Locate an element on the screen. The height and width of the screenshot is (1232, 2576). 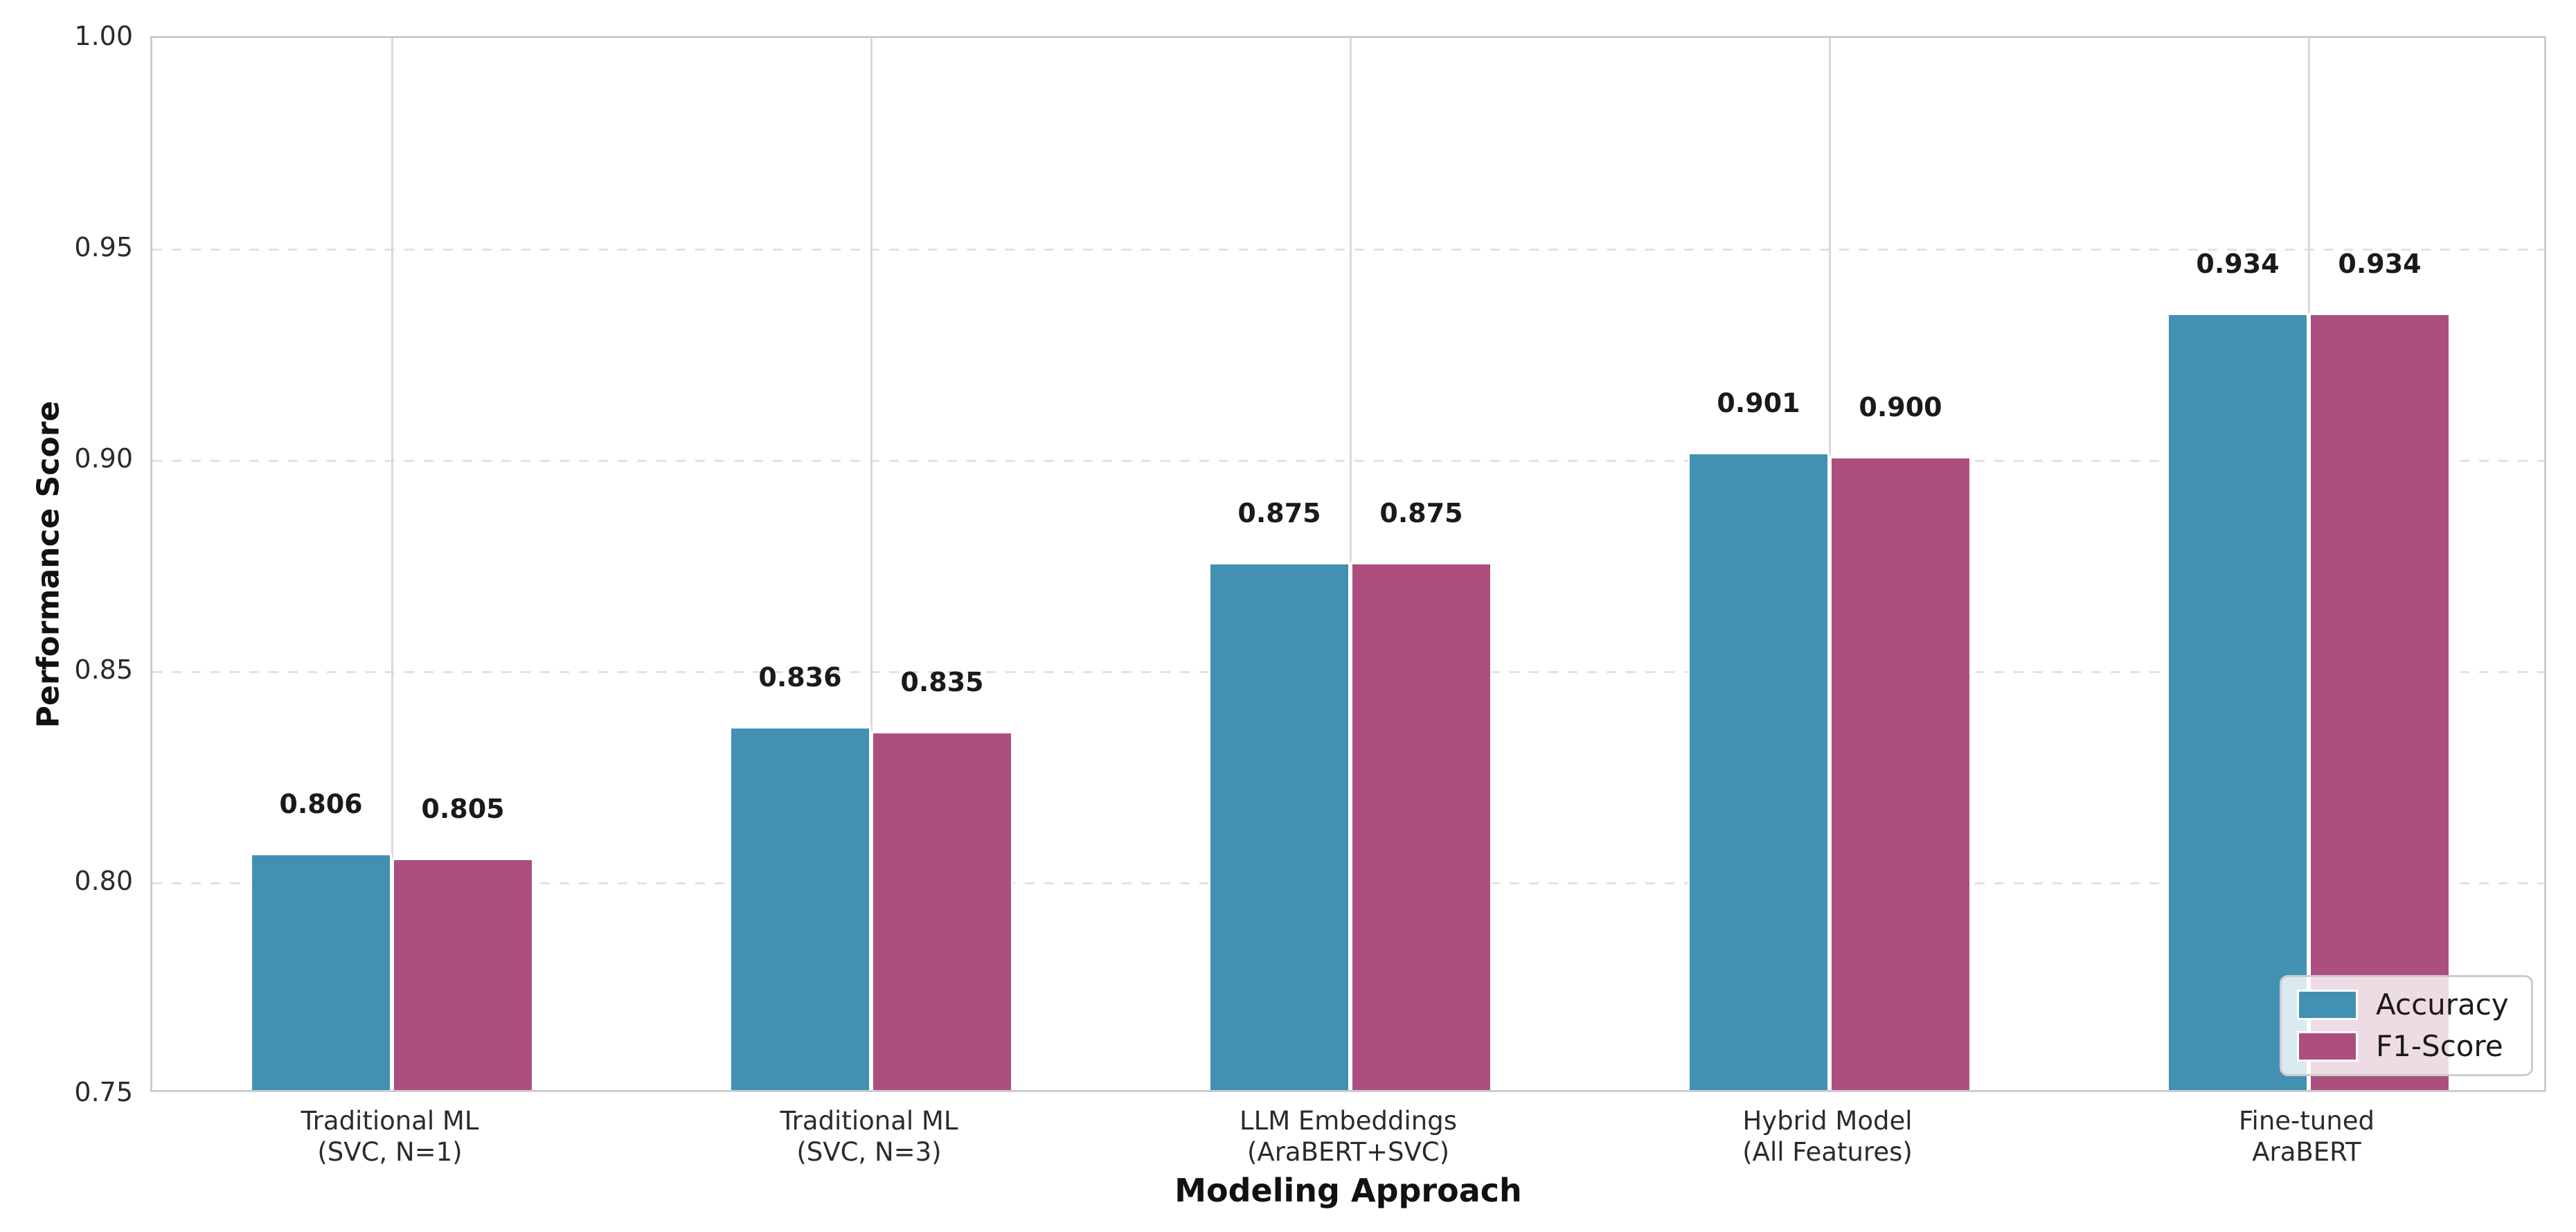
bar-value-label: 0.900 is located at coordinates (1901, 407).